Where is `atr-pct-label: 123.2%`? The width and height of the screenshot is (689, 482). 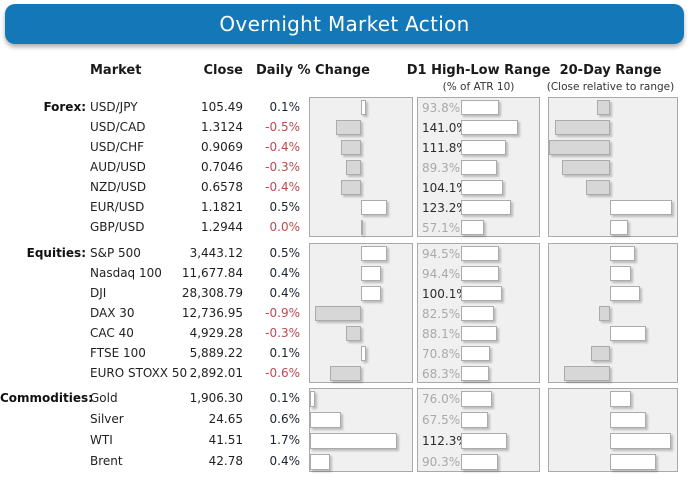 atr-pct-label: 123.2% is located at coordinates (445, 208).